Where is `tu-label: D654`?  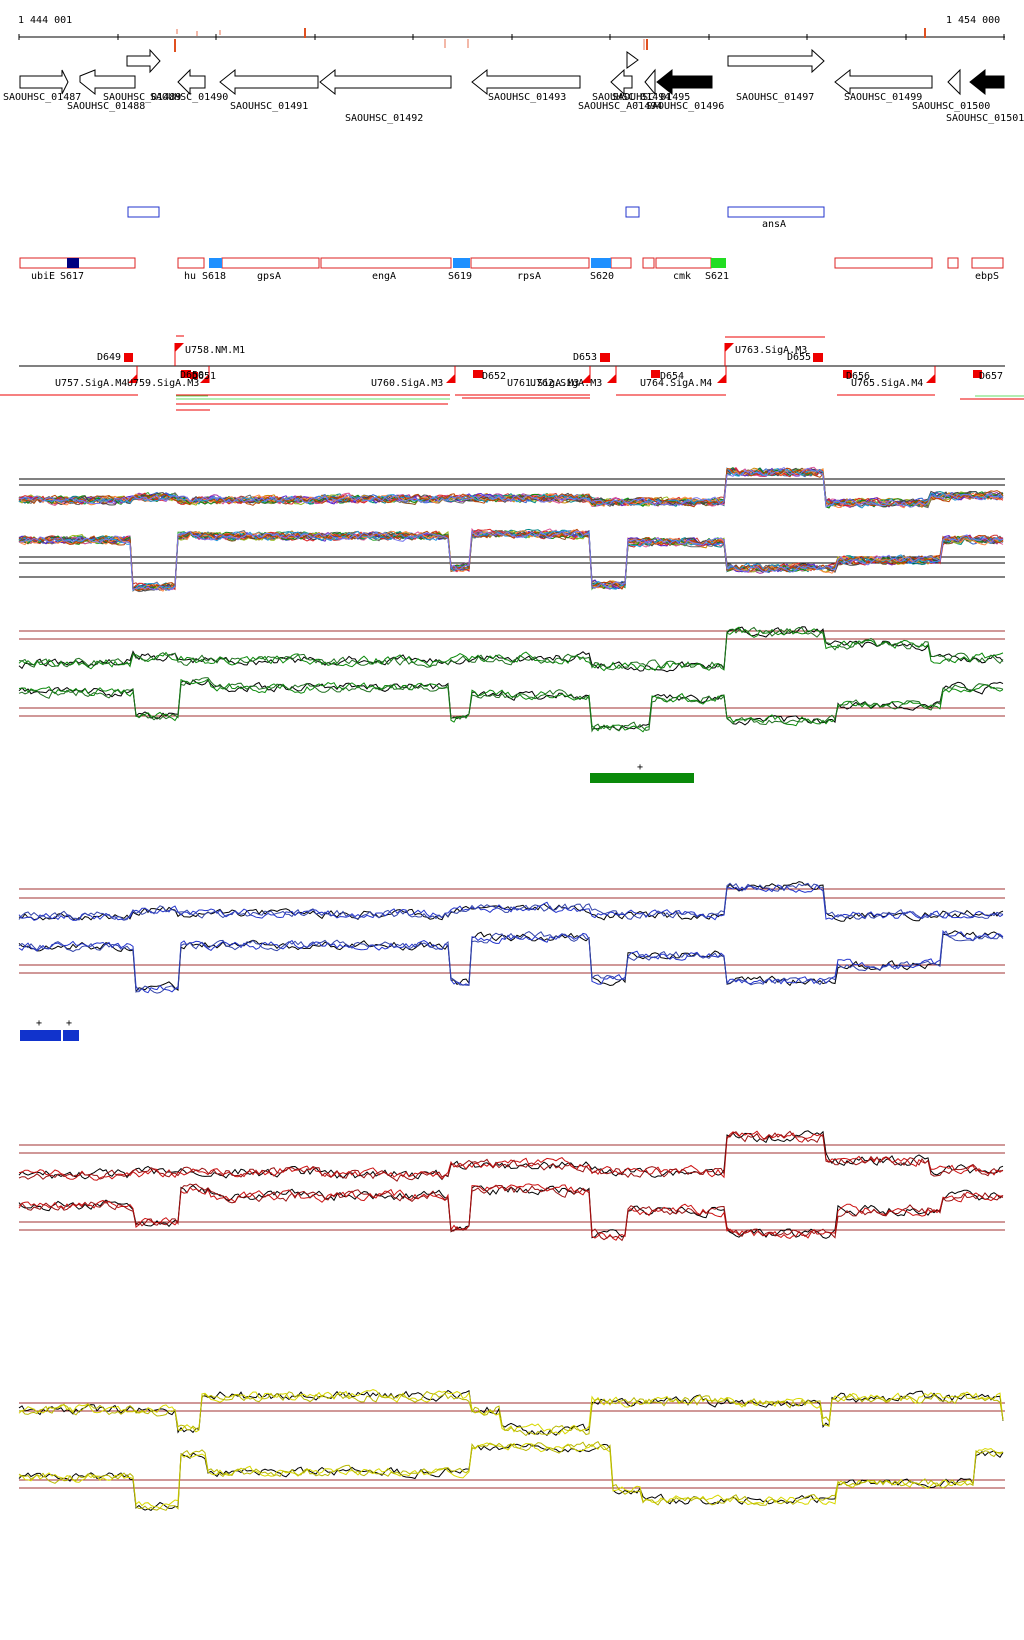 tu-label: D654 is located at coordinates (672, 376).